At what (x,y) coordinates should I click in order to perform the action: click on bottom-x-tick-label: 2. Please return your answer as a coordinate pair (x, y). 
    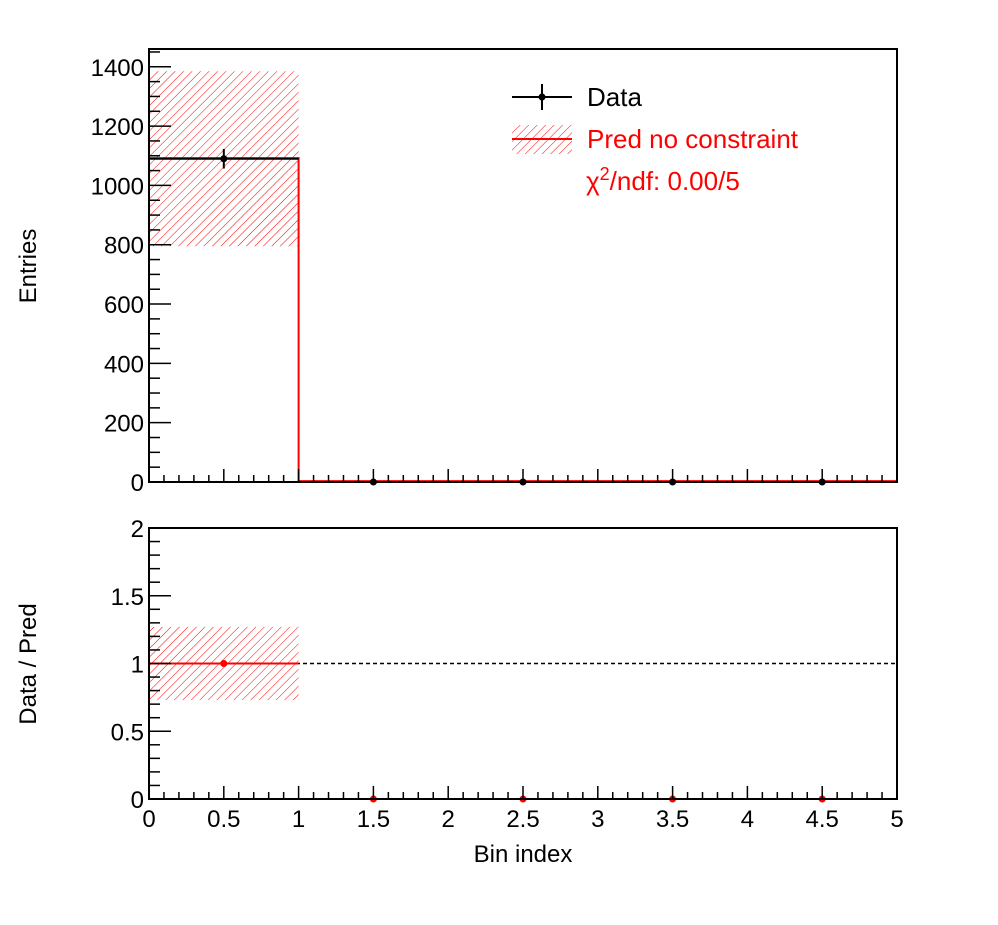
    Looking at the image, I should click on (448, 819).